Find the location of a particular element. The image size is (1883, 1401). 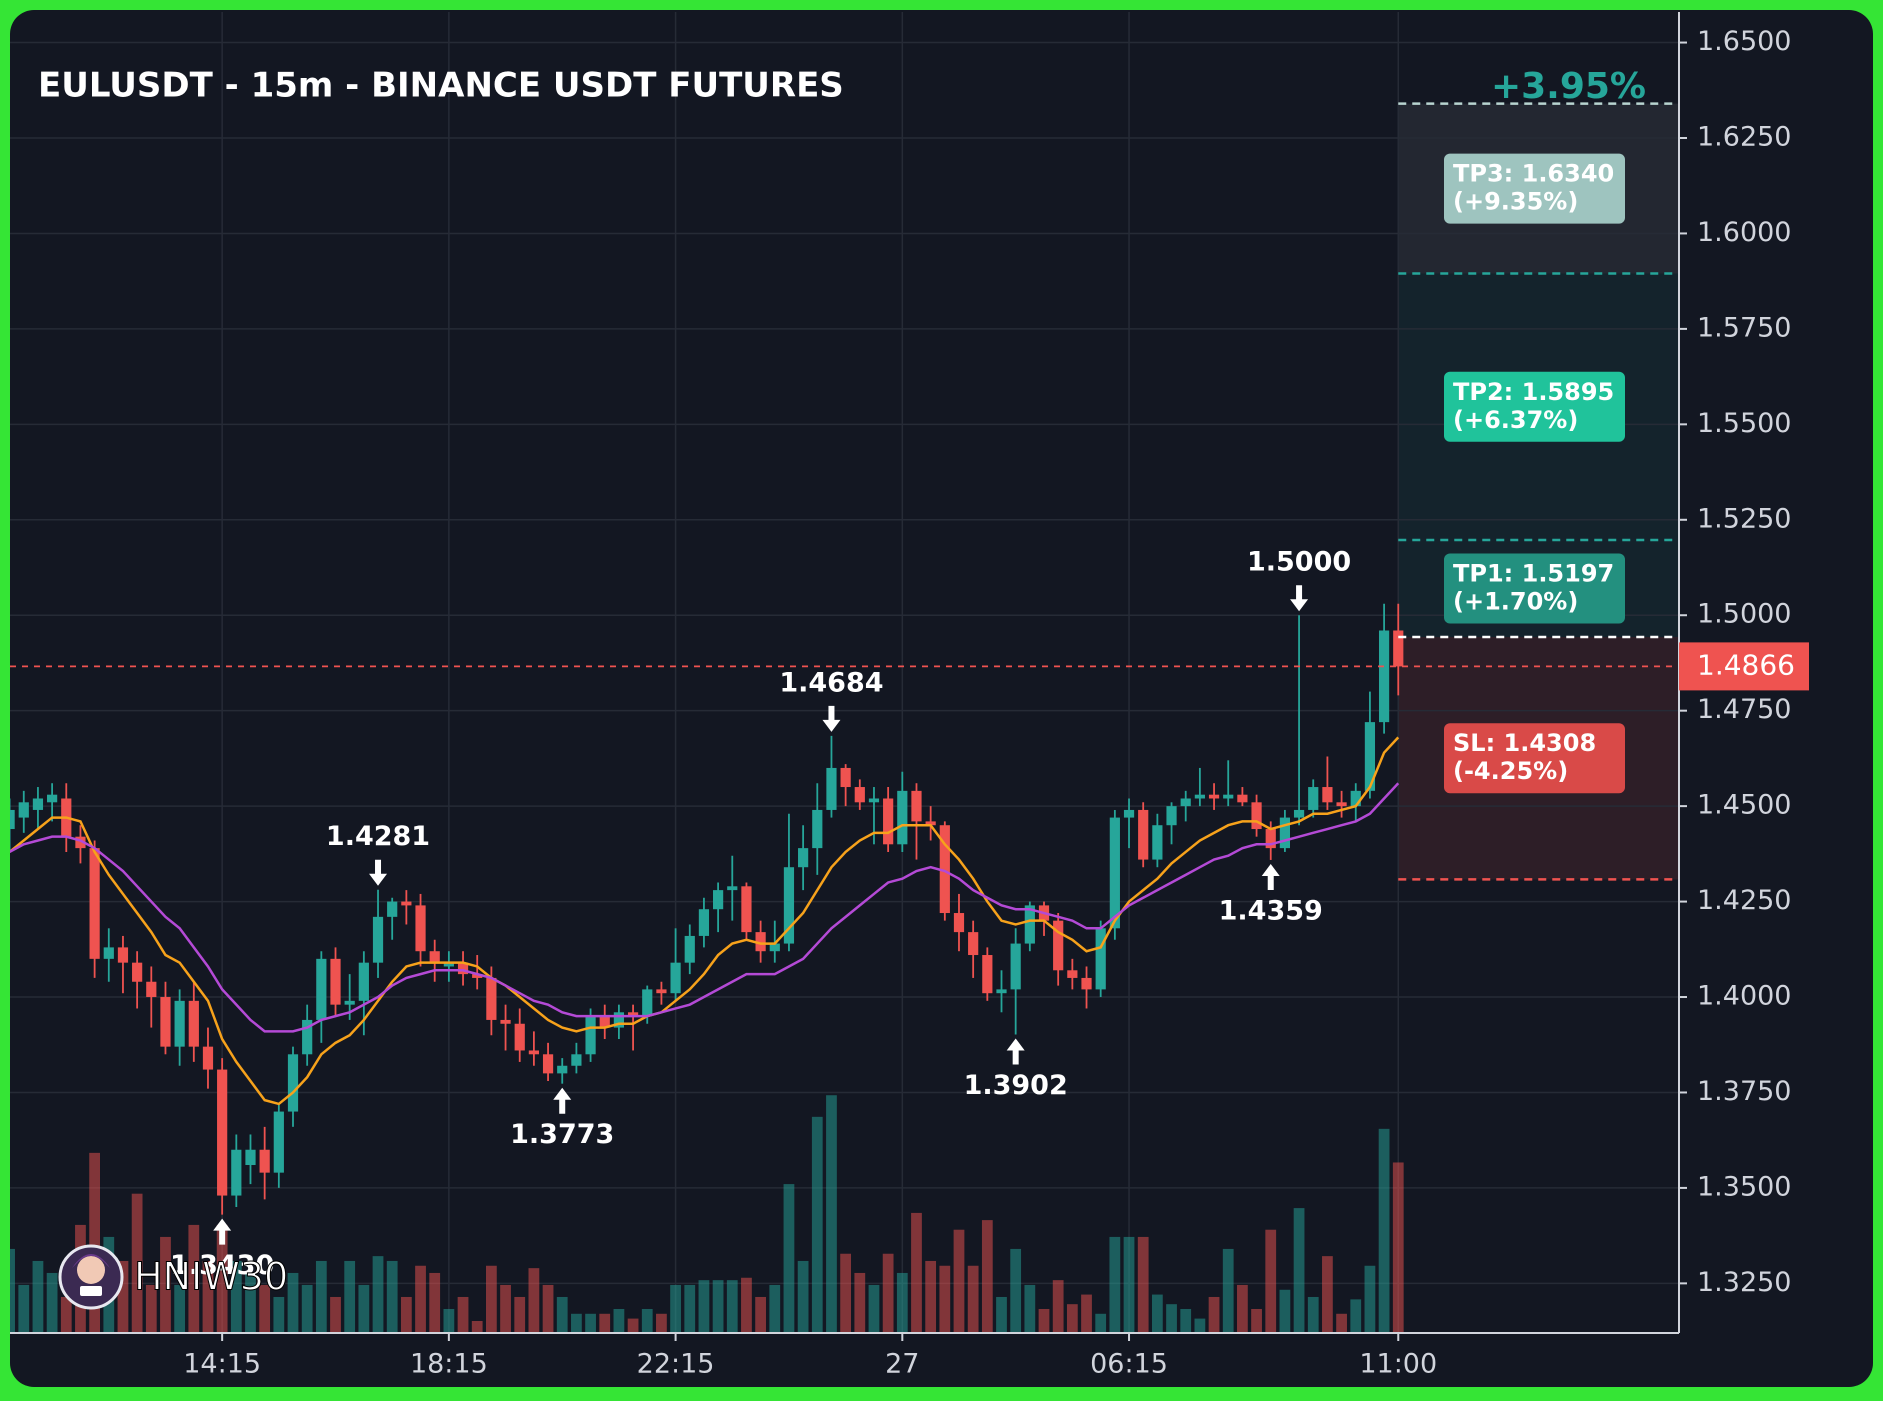

level-label: SL: 1.4308 is located at coordinates (1524, 743).